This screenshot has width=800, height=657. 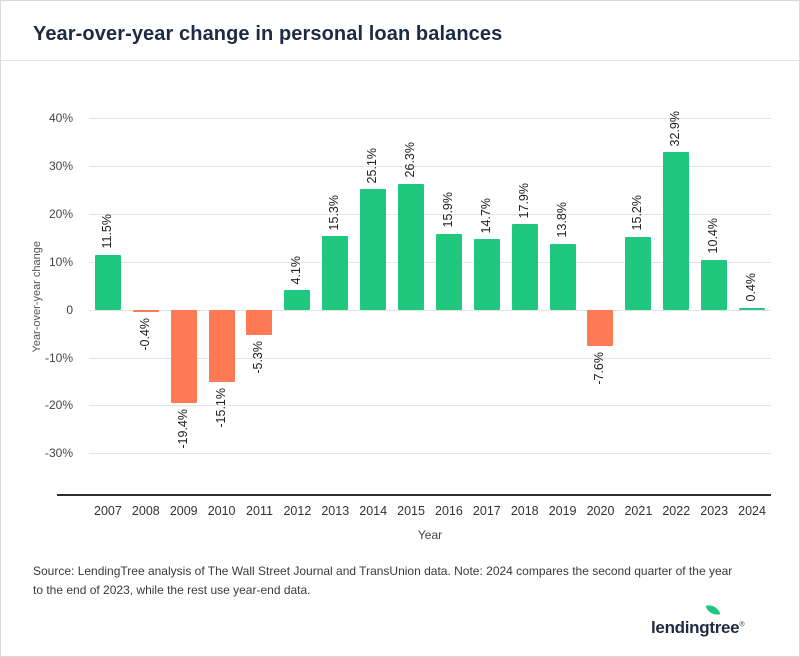 What do you see at coordinates (676, 231) in the screenshot?
I see `bar-2022` at bounding box center [676, 231].